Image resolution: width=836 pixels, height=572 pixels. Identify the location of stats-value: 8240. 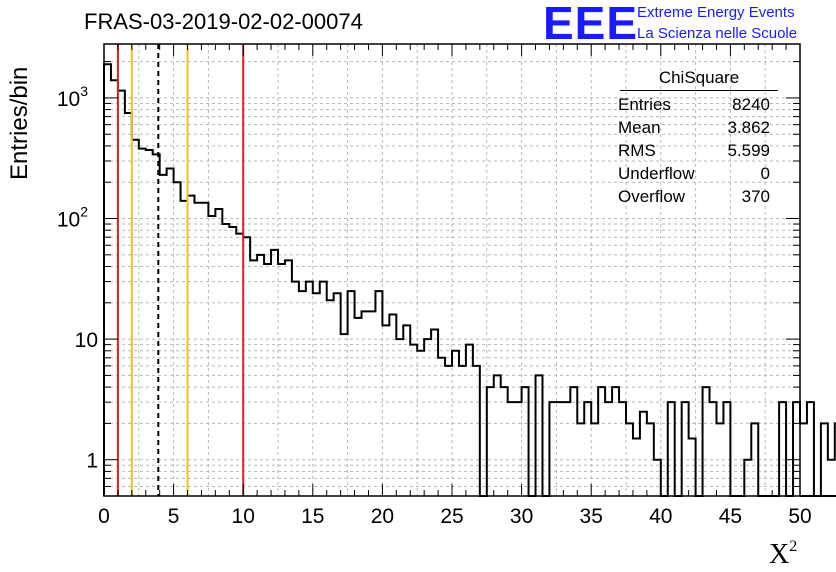
(751, 104).